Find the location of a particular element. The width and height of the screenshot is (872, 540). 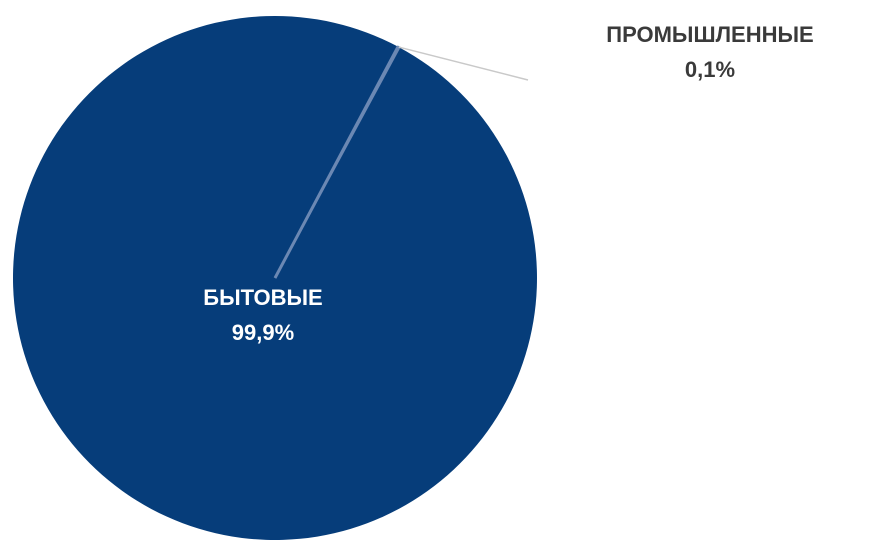

slice-label-value-0: 99,9% is located at coordinates (263, 332).